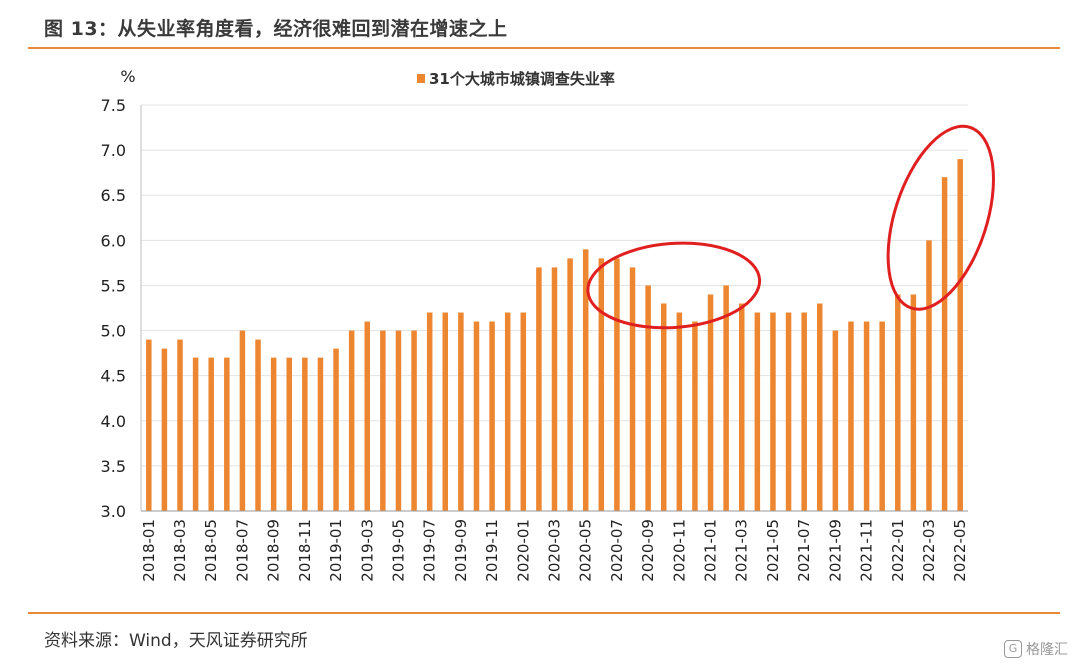 Image resolution: width=1080 pixels, height=665 pixels. What do you see at coordinates (679, 550) in the screenshot?
I see `x-tick-label: 2020-11` at bounding box center [679, 550].